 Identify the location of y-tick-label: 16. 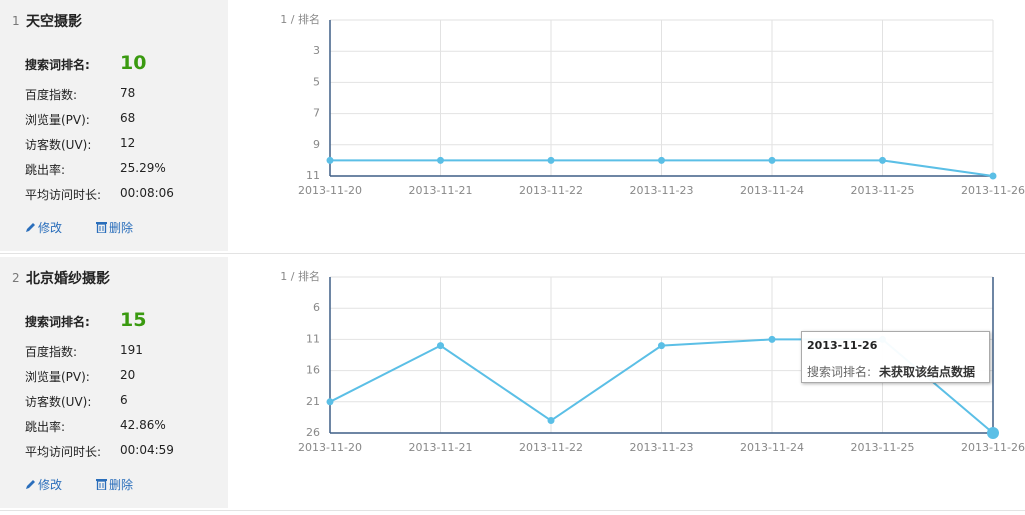
(313, 370).